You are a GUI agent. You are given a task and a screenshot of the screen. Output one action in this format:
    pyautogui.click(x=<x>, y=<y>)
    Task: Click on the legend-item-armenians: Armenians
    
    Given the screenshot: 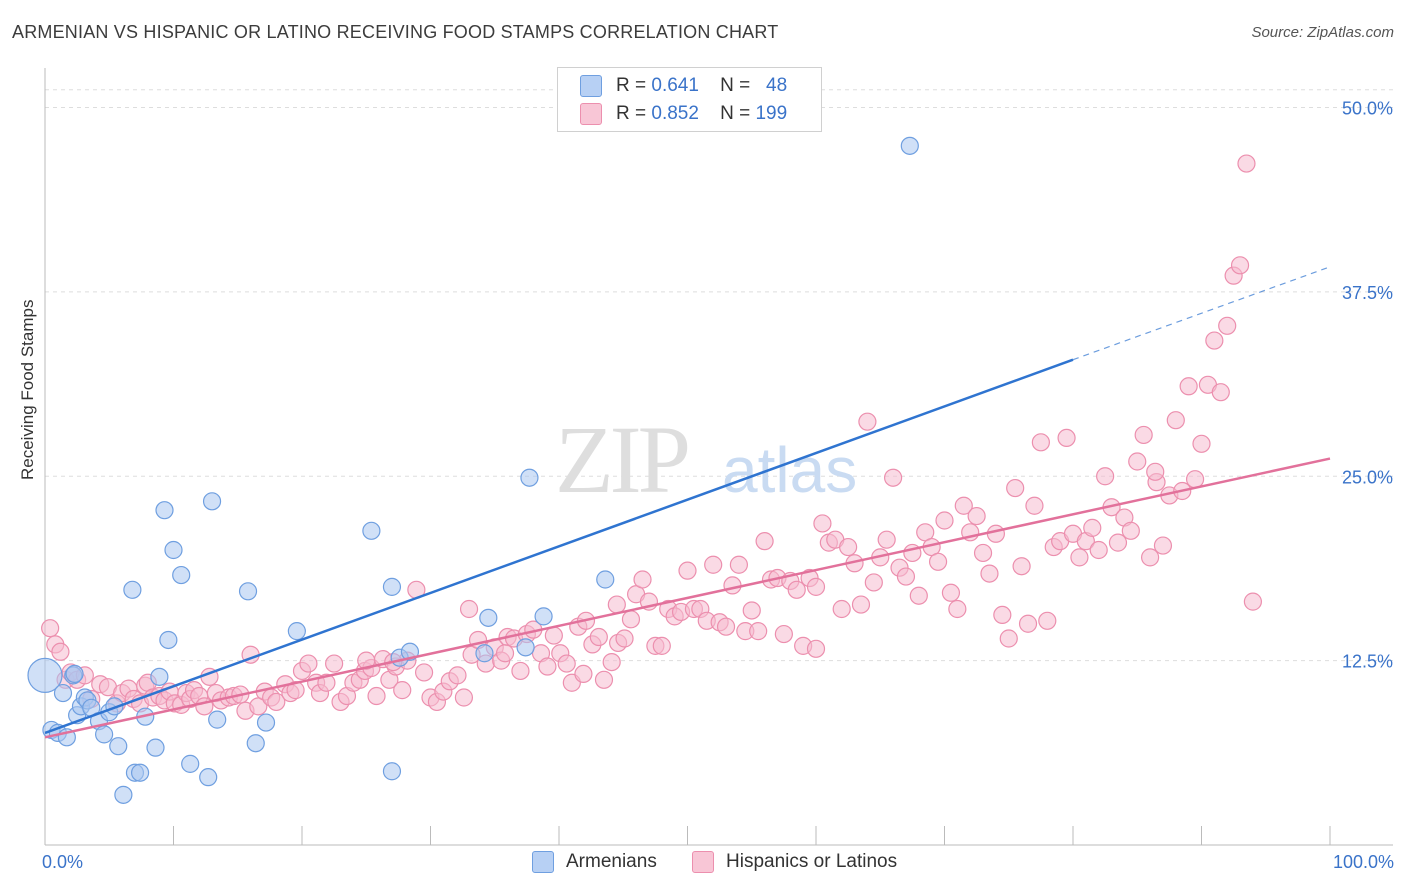 What is the action you would take?
    pyautogui.click(x=594, y=862)
    